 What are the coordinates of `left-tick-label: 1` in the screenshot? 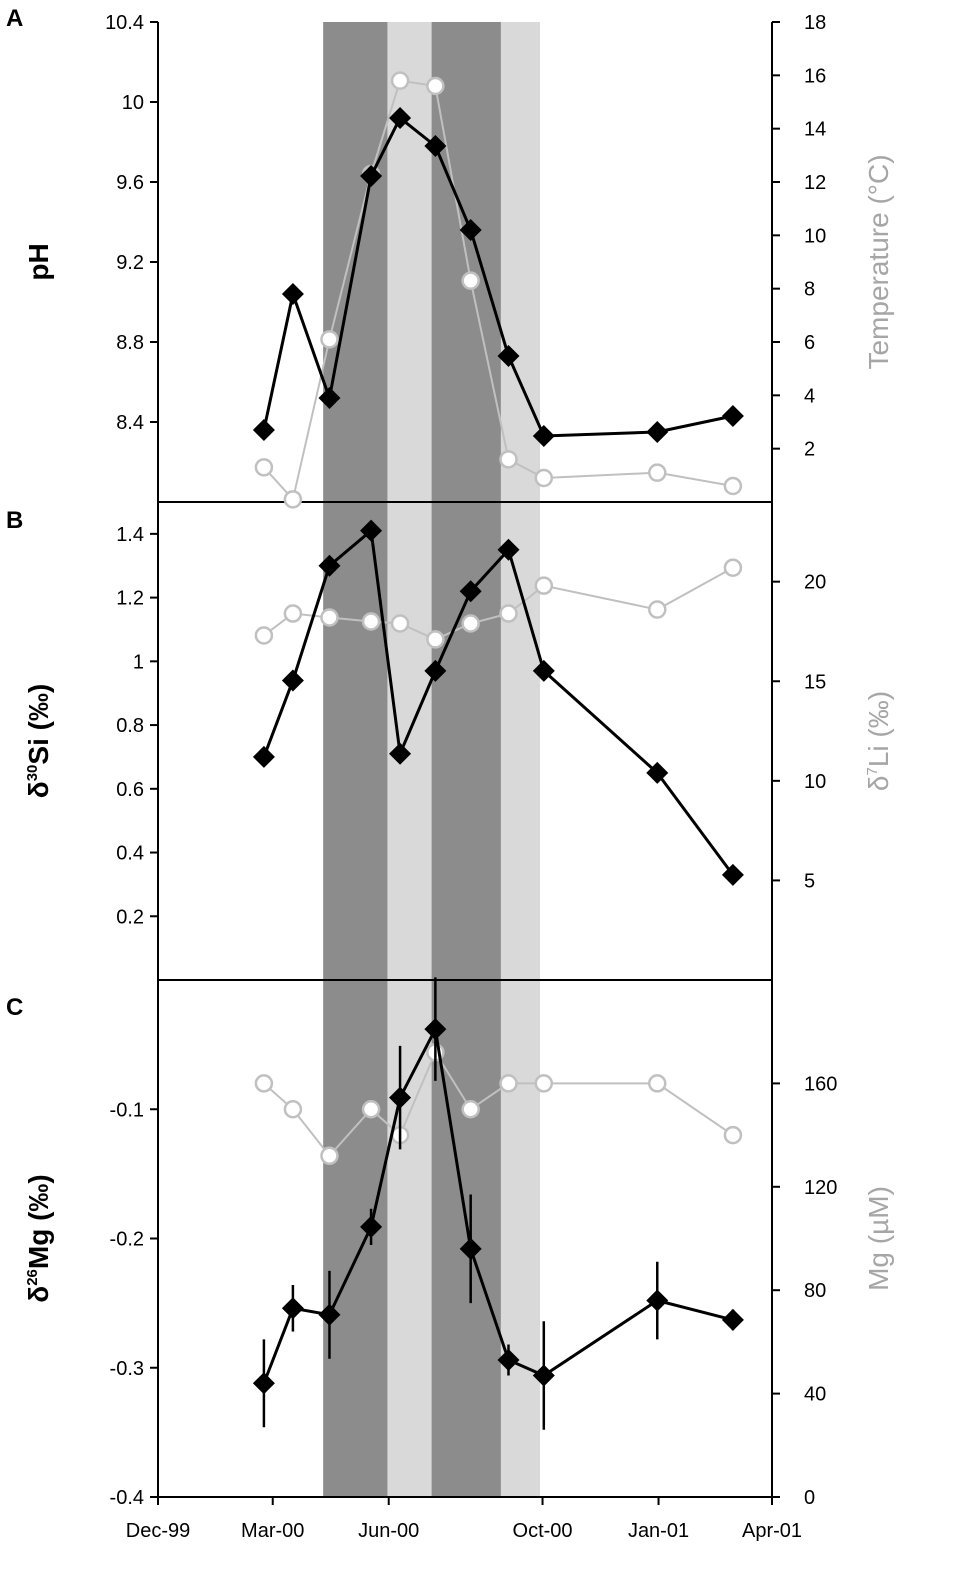 It's located at (138, 662).